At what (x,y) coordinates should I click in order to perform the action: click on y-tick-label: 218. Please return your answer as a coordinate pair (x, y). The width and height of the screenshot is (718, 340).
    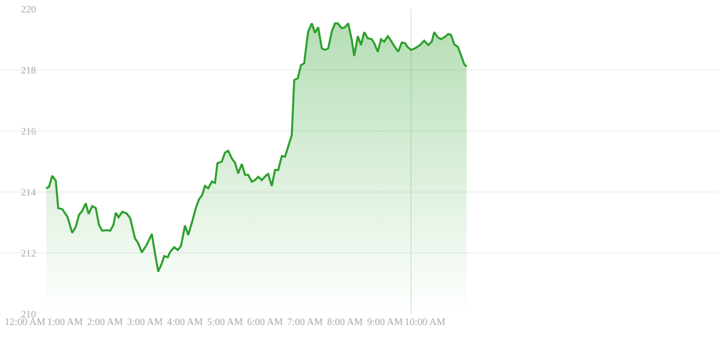
    Looking at the image, I should click on (28, 71).